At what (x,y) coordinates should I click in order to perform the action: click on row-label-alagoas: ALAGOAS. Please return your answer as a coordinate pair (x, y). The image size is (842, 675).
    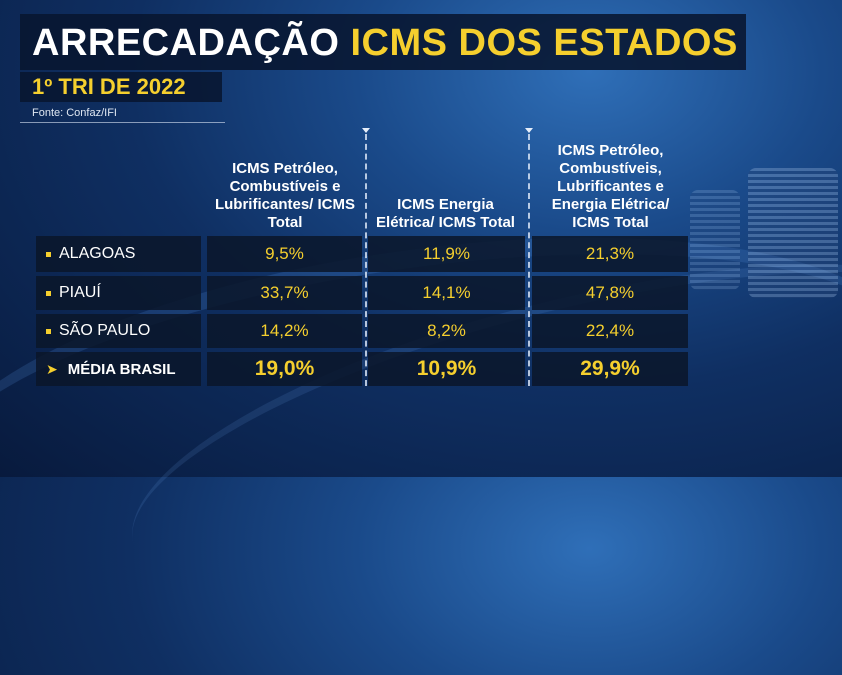
    Looking at the image, I should click on (118, 254).